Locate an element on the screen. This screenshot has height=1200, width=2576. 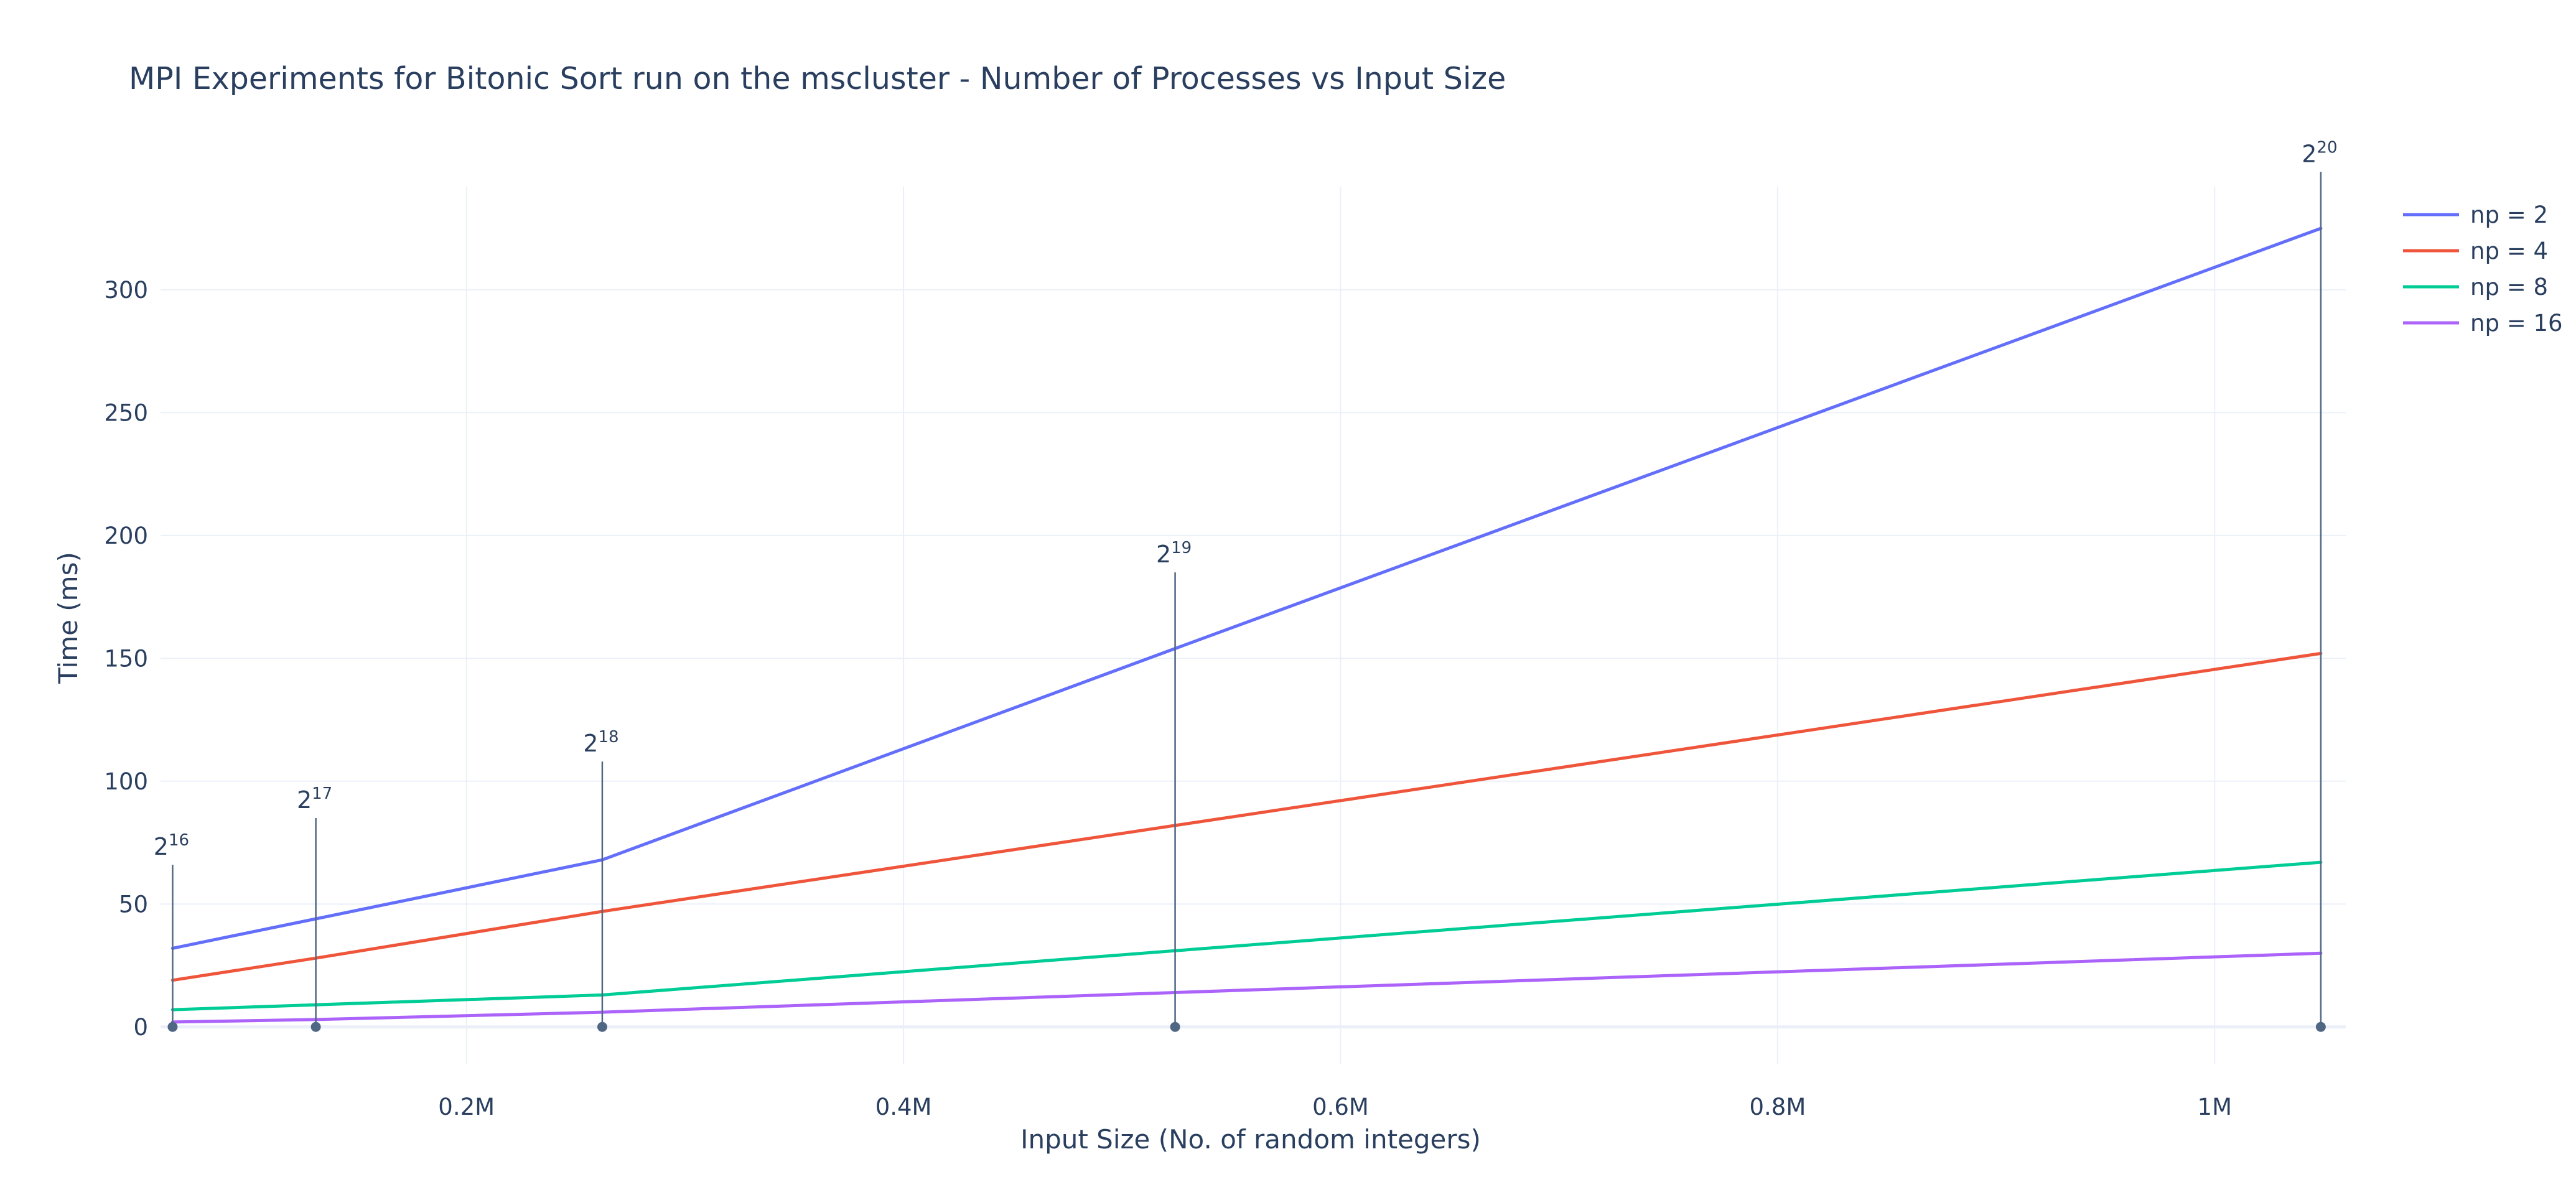
y-axis-label: Time (ms) is located at coordinates (68, 618).